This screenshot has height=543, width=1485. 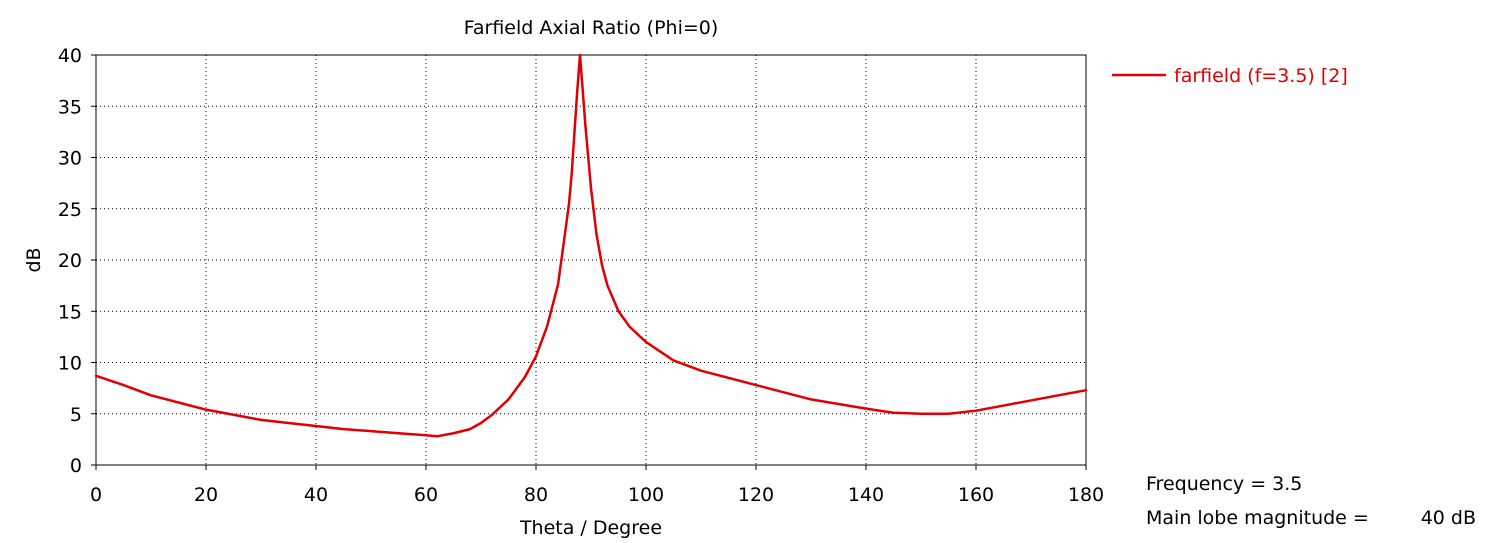 I want to click on y-tick-label: 0, so click(x=76, y=466).